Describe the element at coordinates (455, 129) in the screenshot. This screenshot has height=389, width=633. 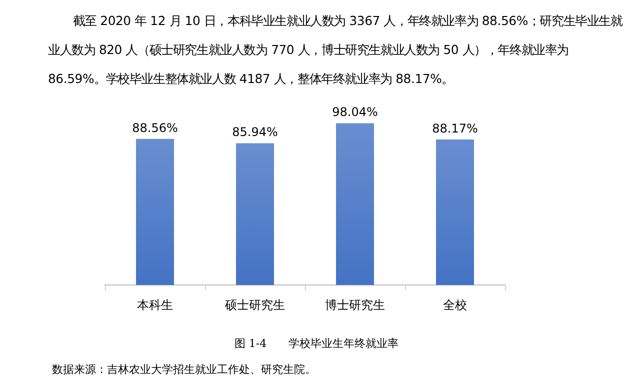
I see `data-label: 88.17%` at that location.